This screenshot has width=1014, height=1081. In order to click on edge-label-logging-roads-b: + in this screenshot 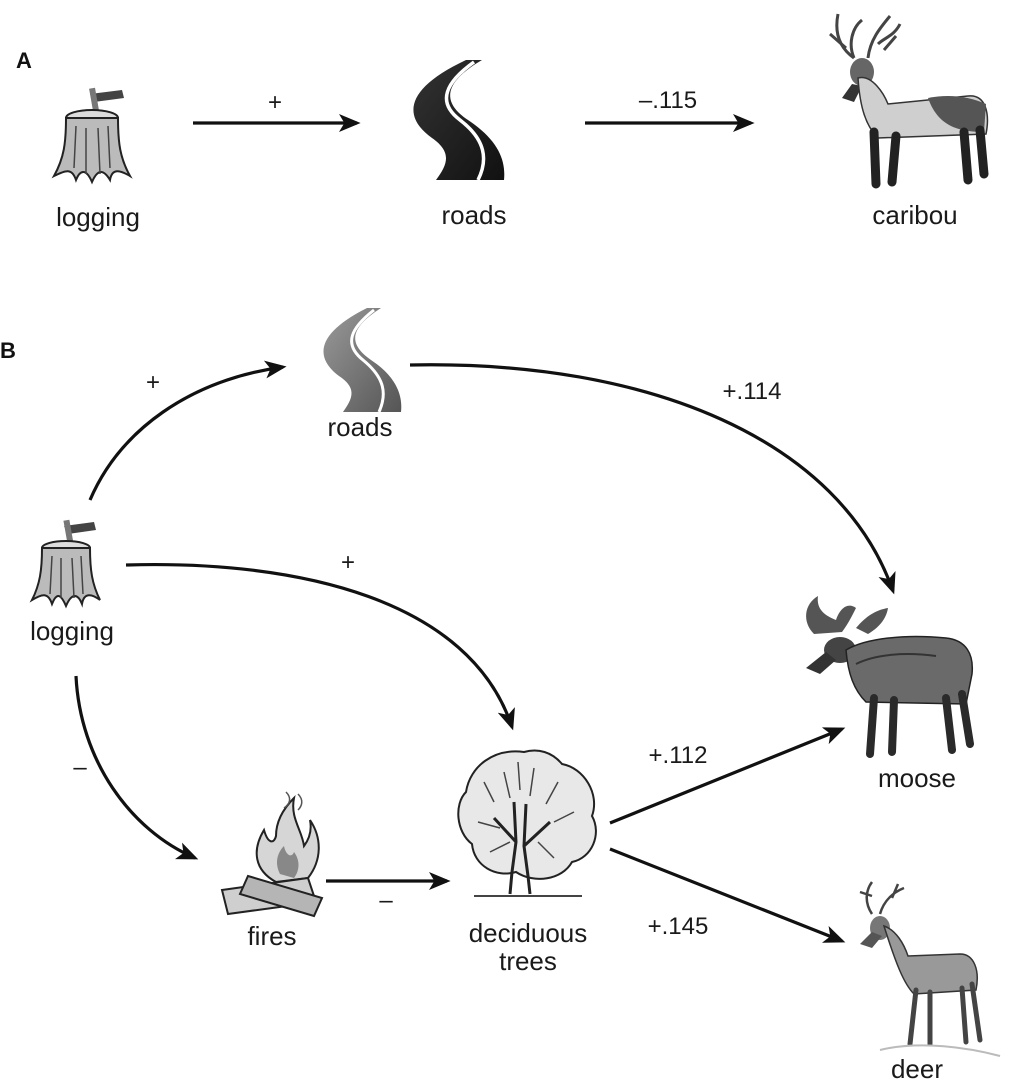, I will do `click(153, 382)`.